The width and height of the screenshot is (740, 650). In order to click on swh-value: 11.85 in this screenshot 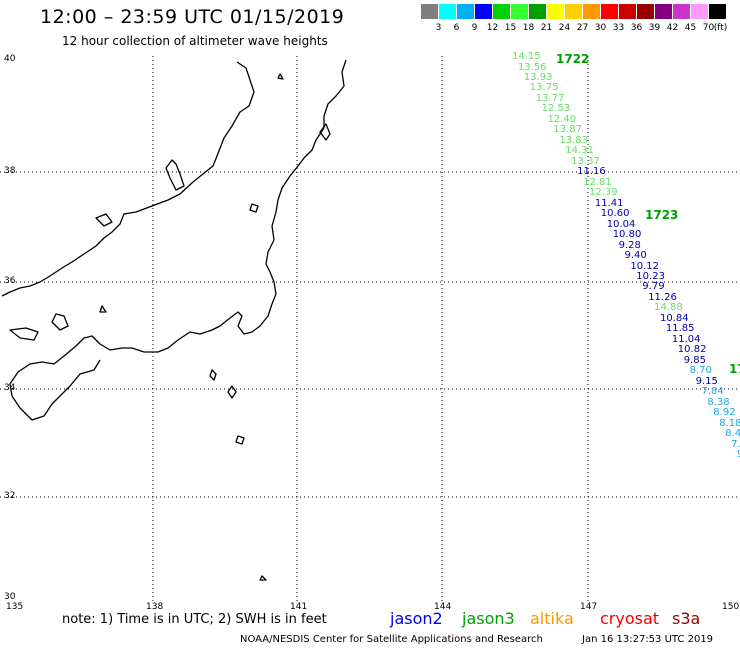, I will do `click(680, 329)`.